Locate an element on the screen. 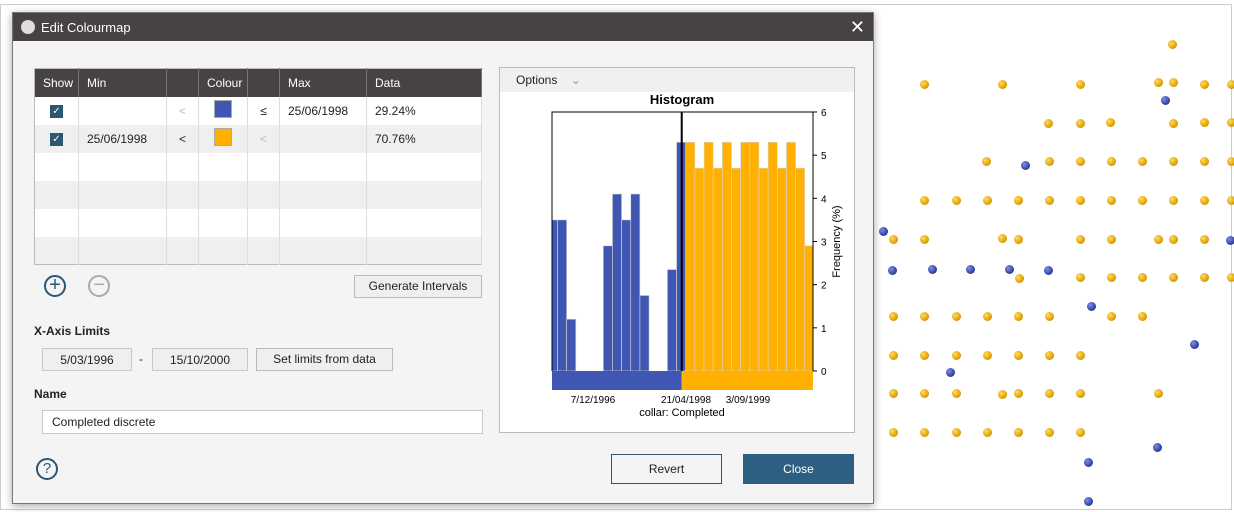 Image resolution: width=1234 pixels, height=512 pixels. min-cell is located at coordinates (122, 110).